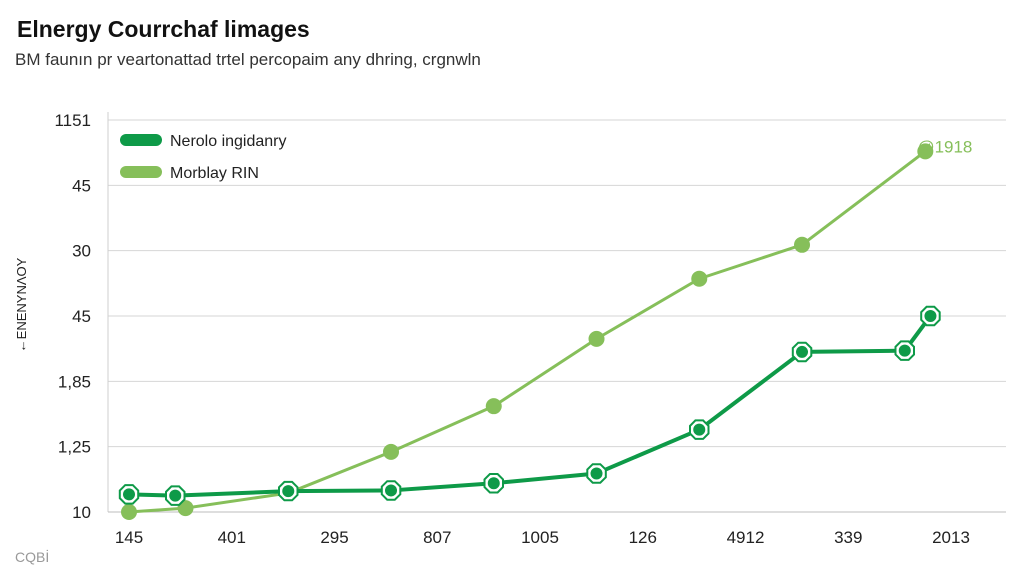 This screenshot has height=576, width=1024. What do you see at coordinates (746, 537) in the screenshot?
I see `x-tick-label: 4912` at bounding box center [746, 537].